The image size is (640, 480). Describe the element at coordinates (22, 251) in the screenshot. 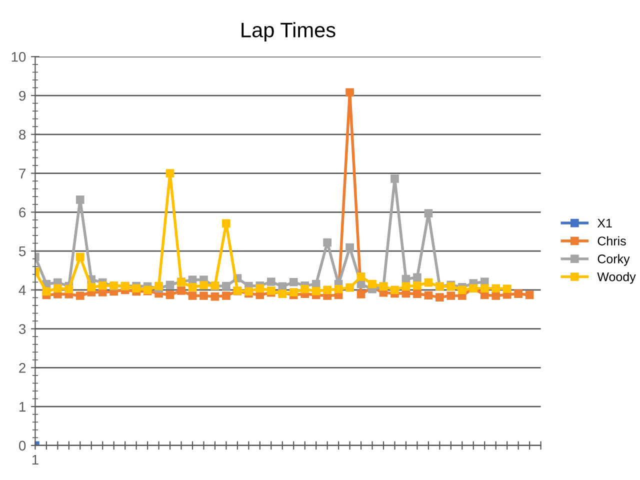

I see `y-tick-label: 5` at that location.